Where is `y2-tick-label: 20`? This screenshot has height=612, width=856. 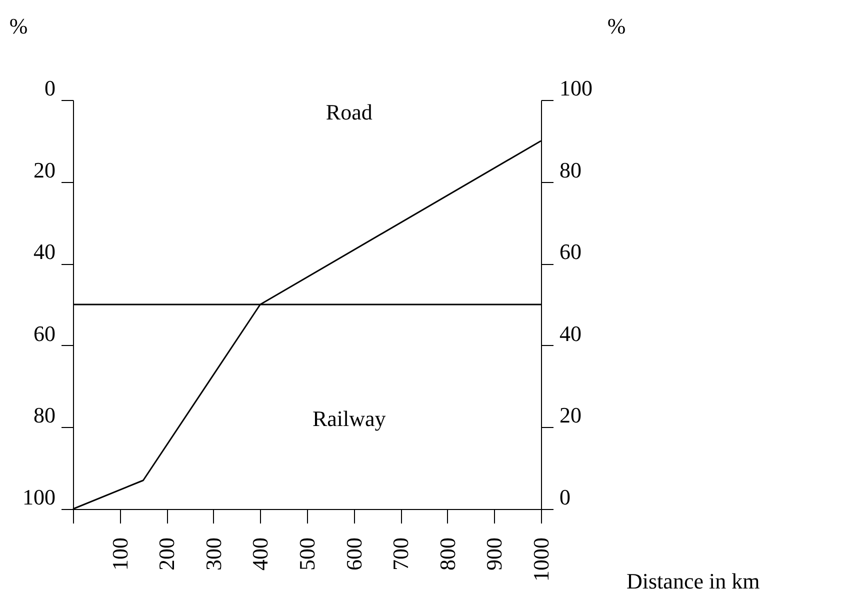 y2-tick-label: 20 is located at coordinates (571, 415).